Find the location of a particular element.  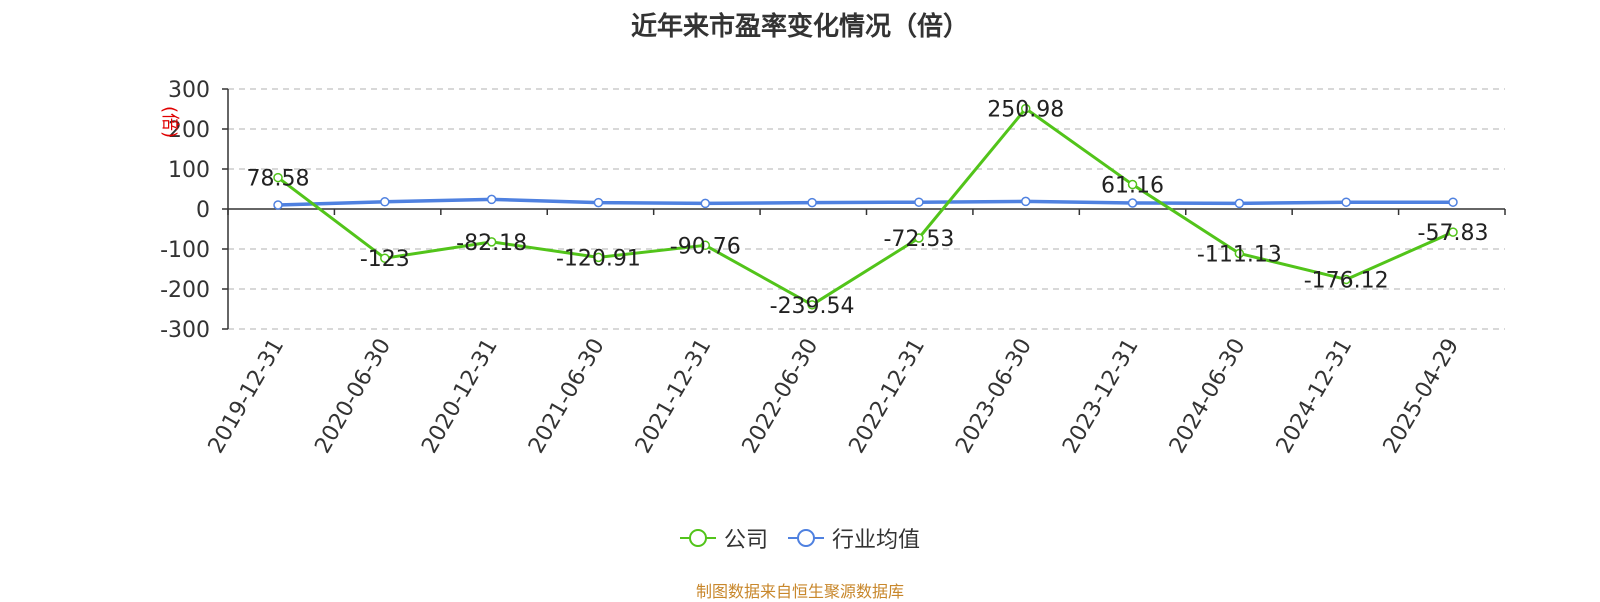

x-tick-label: 2021-06-30 is located at coordinates (567, 396).